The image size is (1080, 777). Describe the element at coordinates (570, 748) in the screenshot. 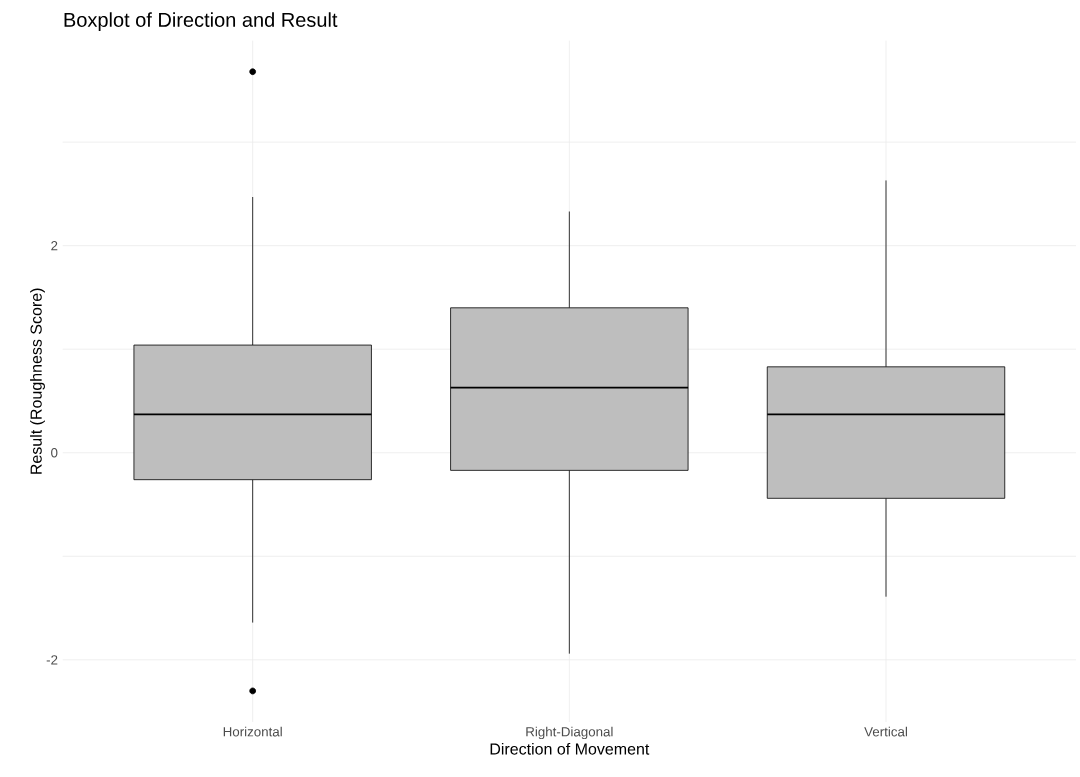

I see `x-axis-title: Direction of Movement` at that location.